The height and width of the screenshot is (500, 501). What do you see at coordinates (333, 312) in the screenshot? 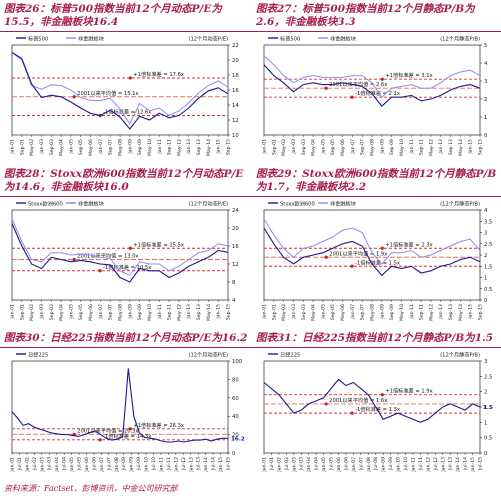
I see `x-tick-label: Sep-05` at bounding box center [333, 312].